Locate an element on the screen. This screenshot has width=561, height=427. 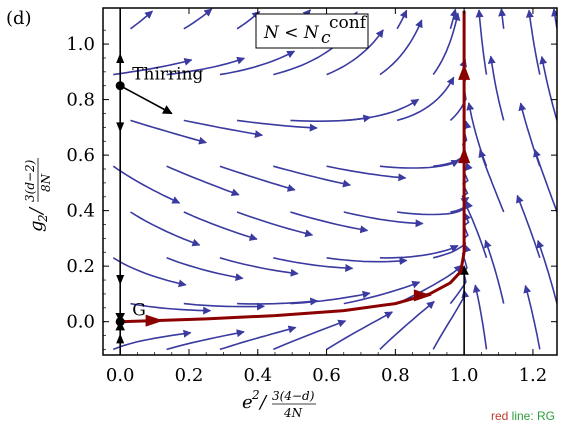
x-tick-label: 0.2 is located at coordinates (189, 375).